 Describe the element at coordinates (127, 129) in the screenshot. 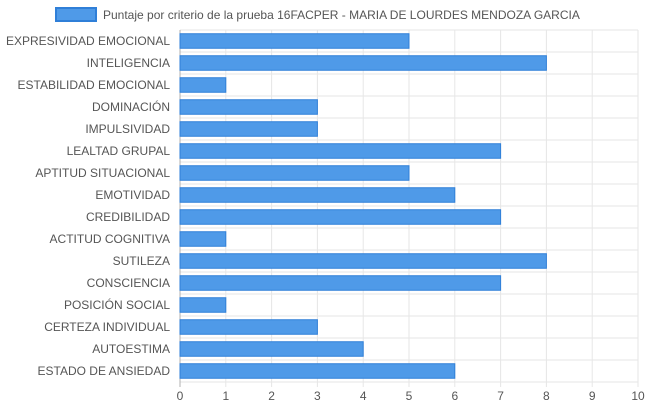

I see `category-label: IMPULSIVIDAD` at that location.